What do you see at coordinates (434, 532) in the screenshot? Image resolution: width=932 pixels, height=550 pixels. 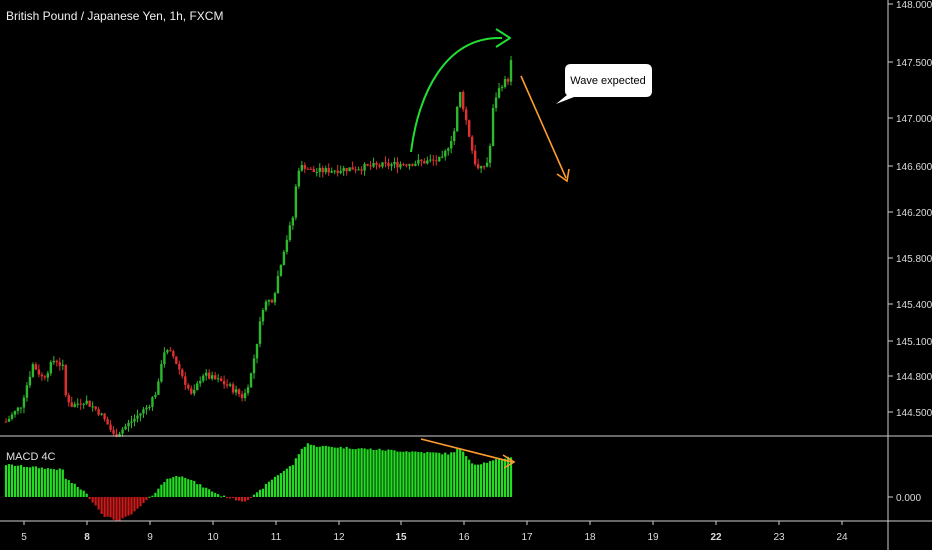 I see `time-axis: 5 8 9 10 11 12 15 16 17 18 19 22 23 24` at bounding box center [434, 532].